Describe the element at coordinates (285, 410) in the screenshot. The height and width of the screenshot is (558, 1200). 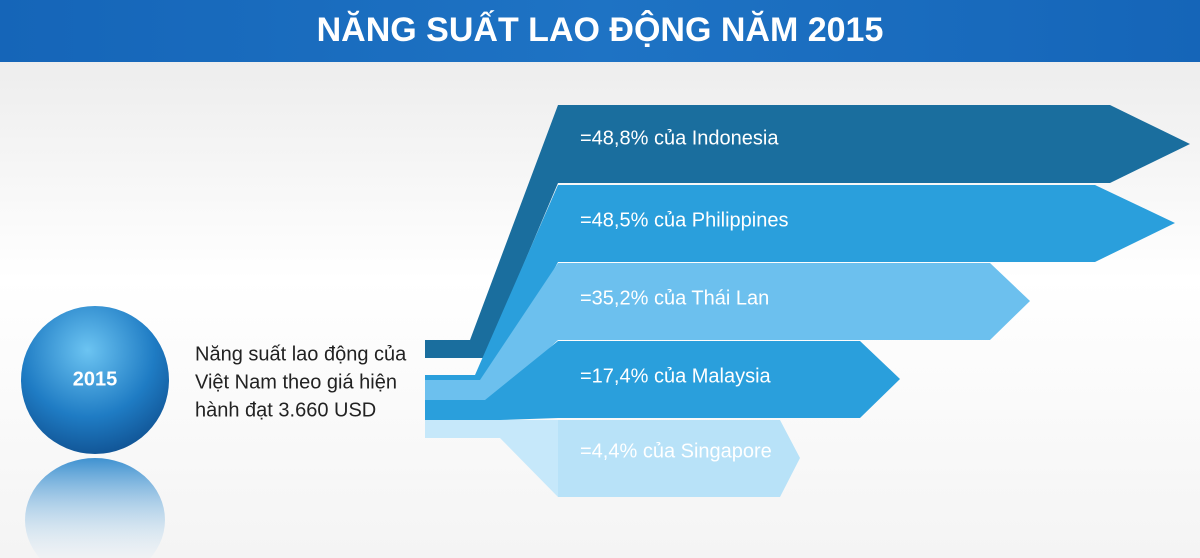
I see `description-line: hành đạt 3.660 USD` at that location.